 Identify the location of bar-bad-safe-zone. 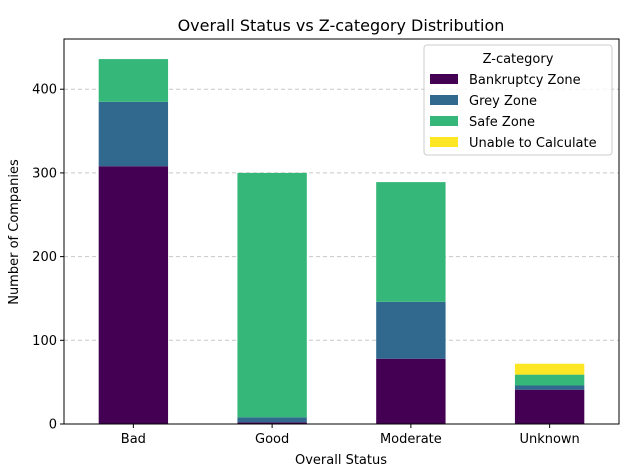
(133, 80).